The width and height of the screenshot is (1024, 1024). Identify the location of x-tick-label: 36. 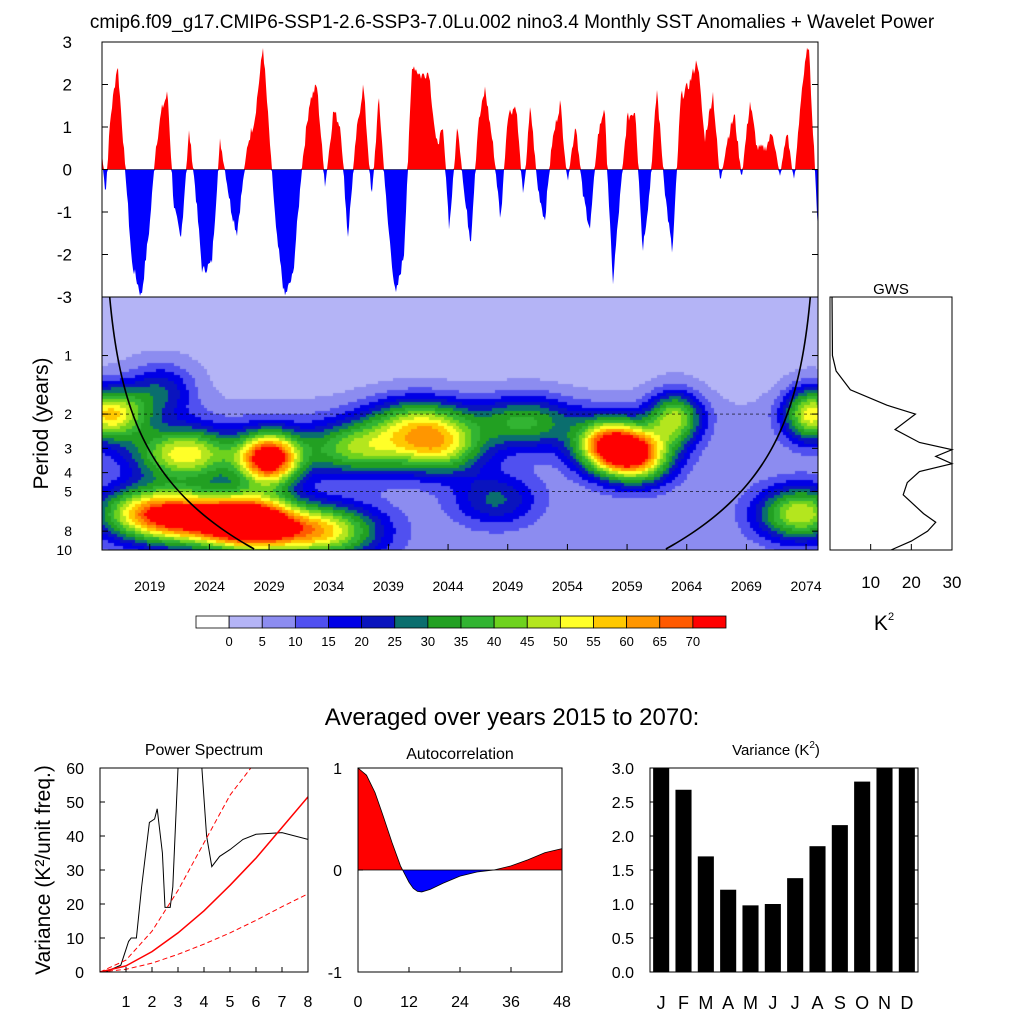
(511, 1002).